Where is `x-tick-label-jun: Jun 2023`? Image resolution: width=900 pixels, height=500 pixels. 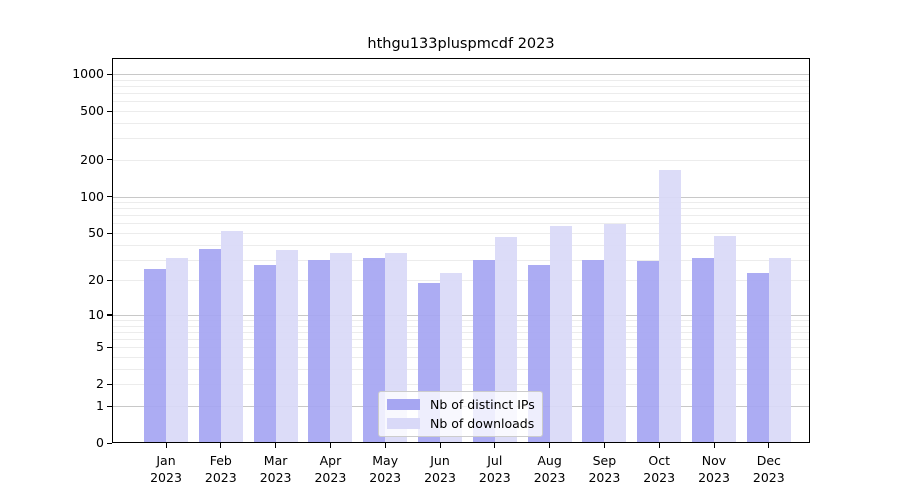 x-tick-label-jun: Jun 2023 is located at coordinates (440, 469).